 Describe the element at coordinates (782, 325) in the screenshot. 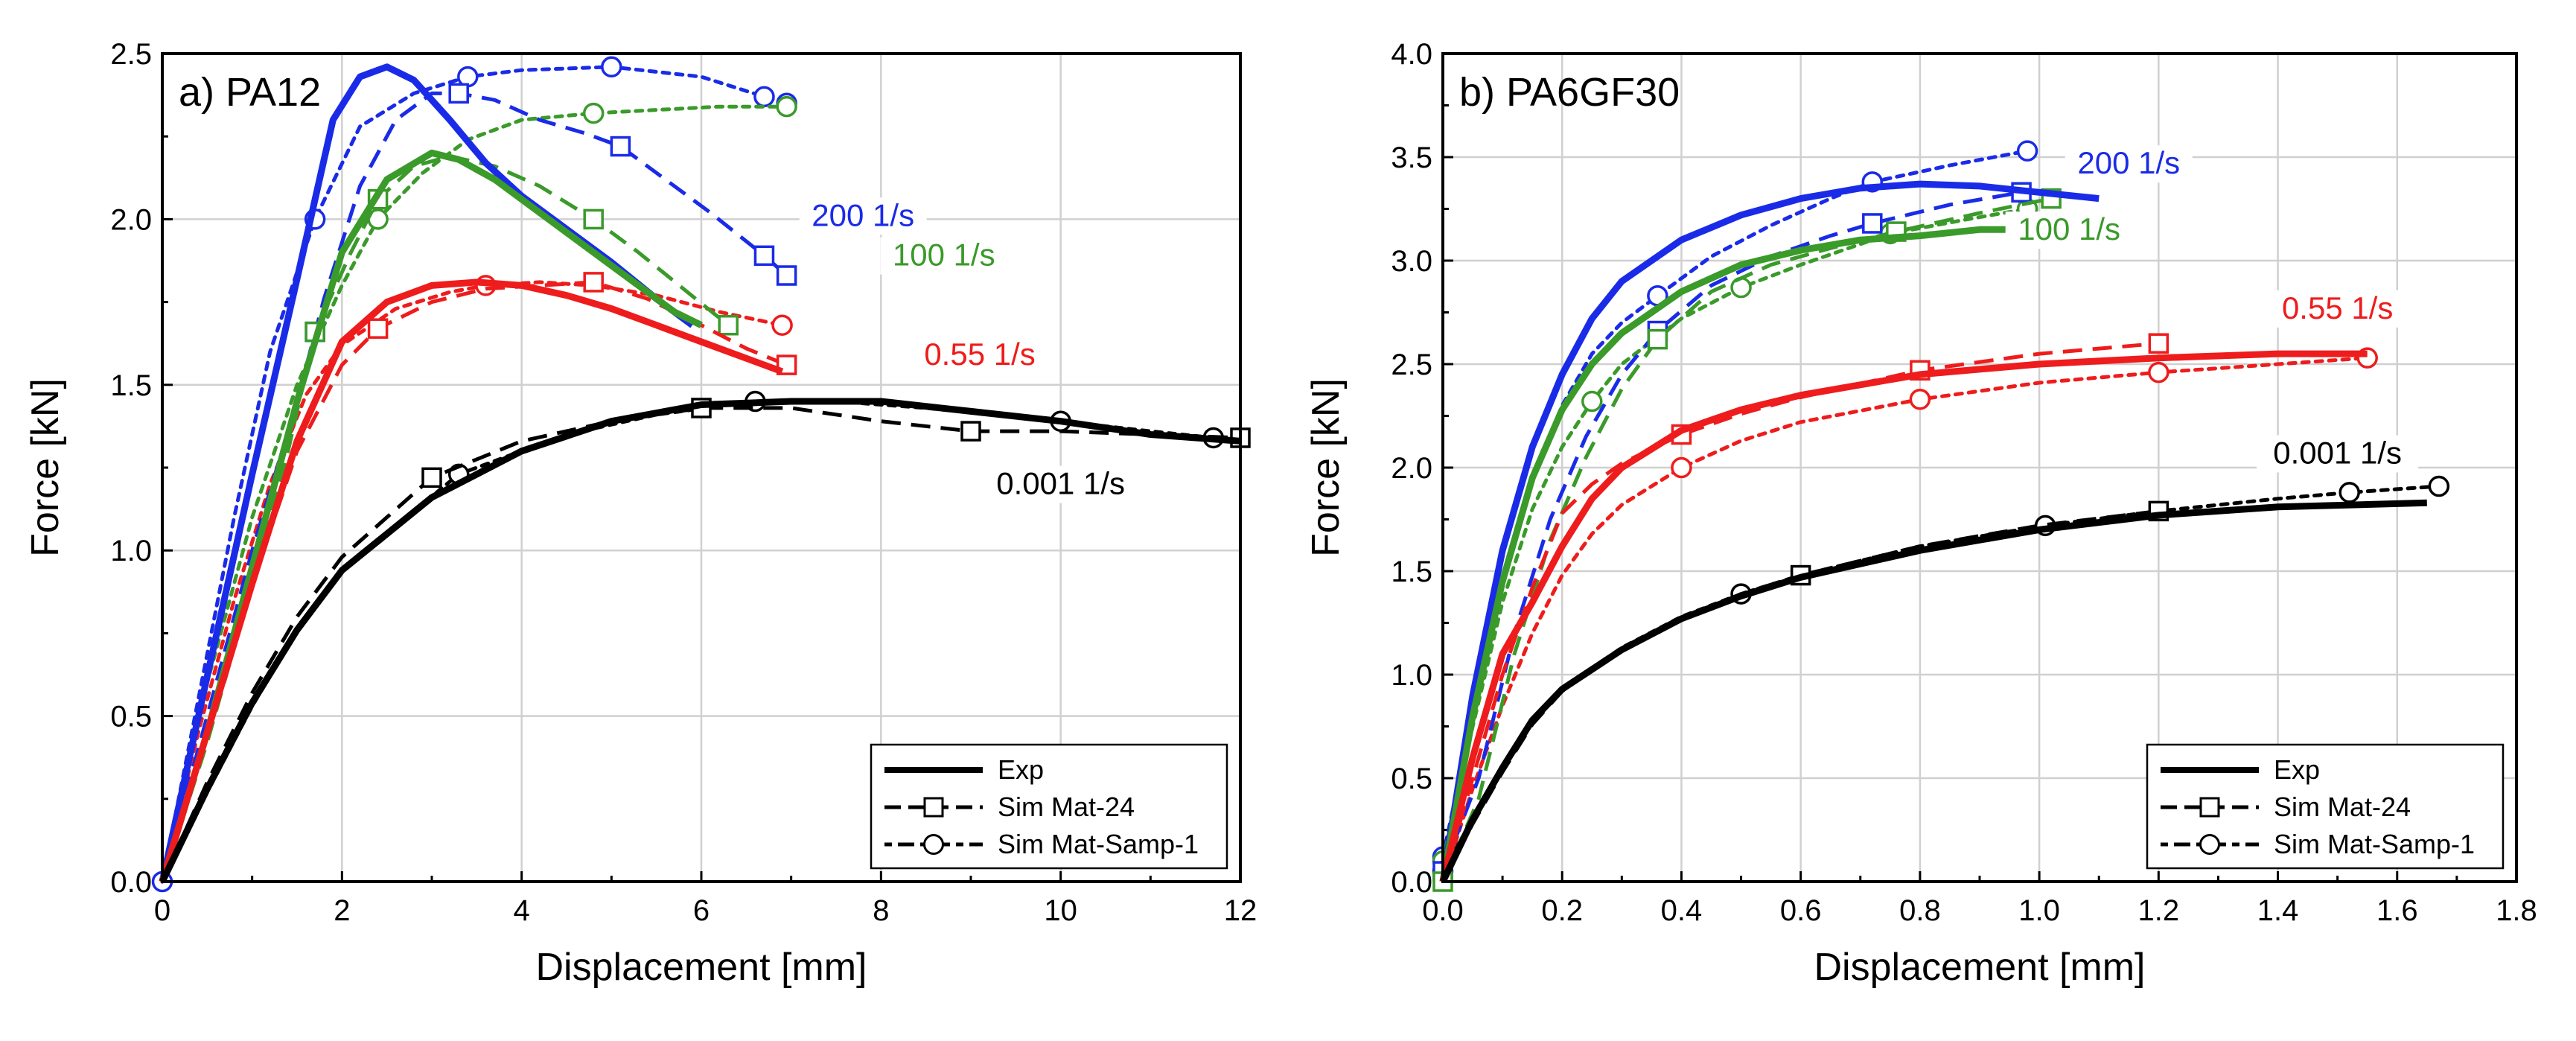

I see `panel-a-marker-circle-0-55-1-s` at that location.